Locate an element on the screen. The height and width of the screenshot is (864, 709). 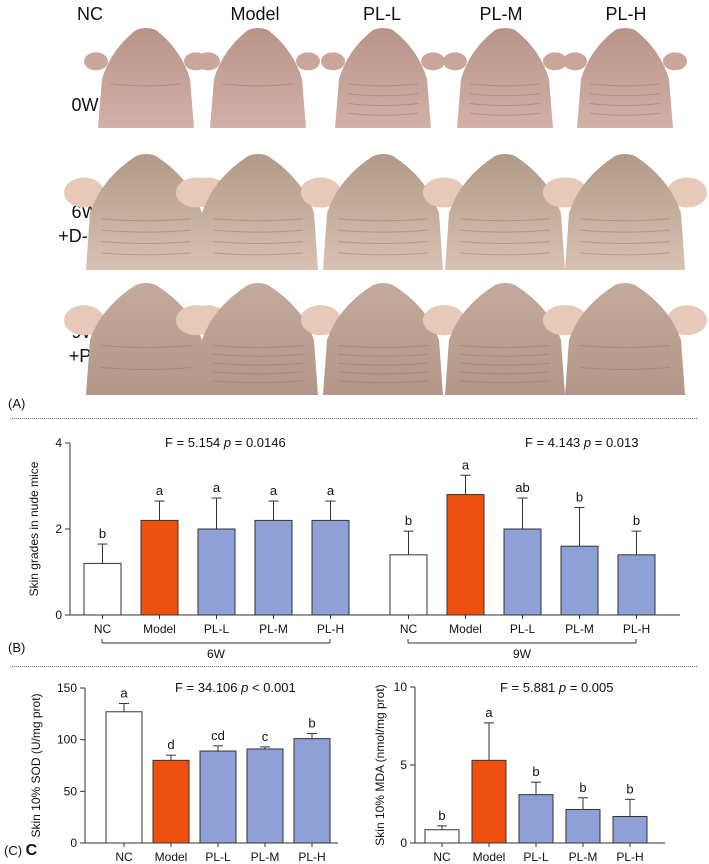
x-tick-label: PL-L is located at coordinates (523, 629).